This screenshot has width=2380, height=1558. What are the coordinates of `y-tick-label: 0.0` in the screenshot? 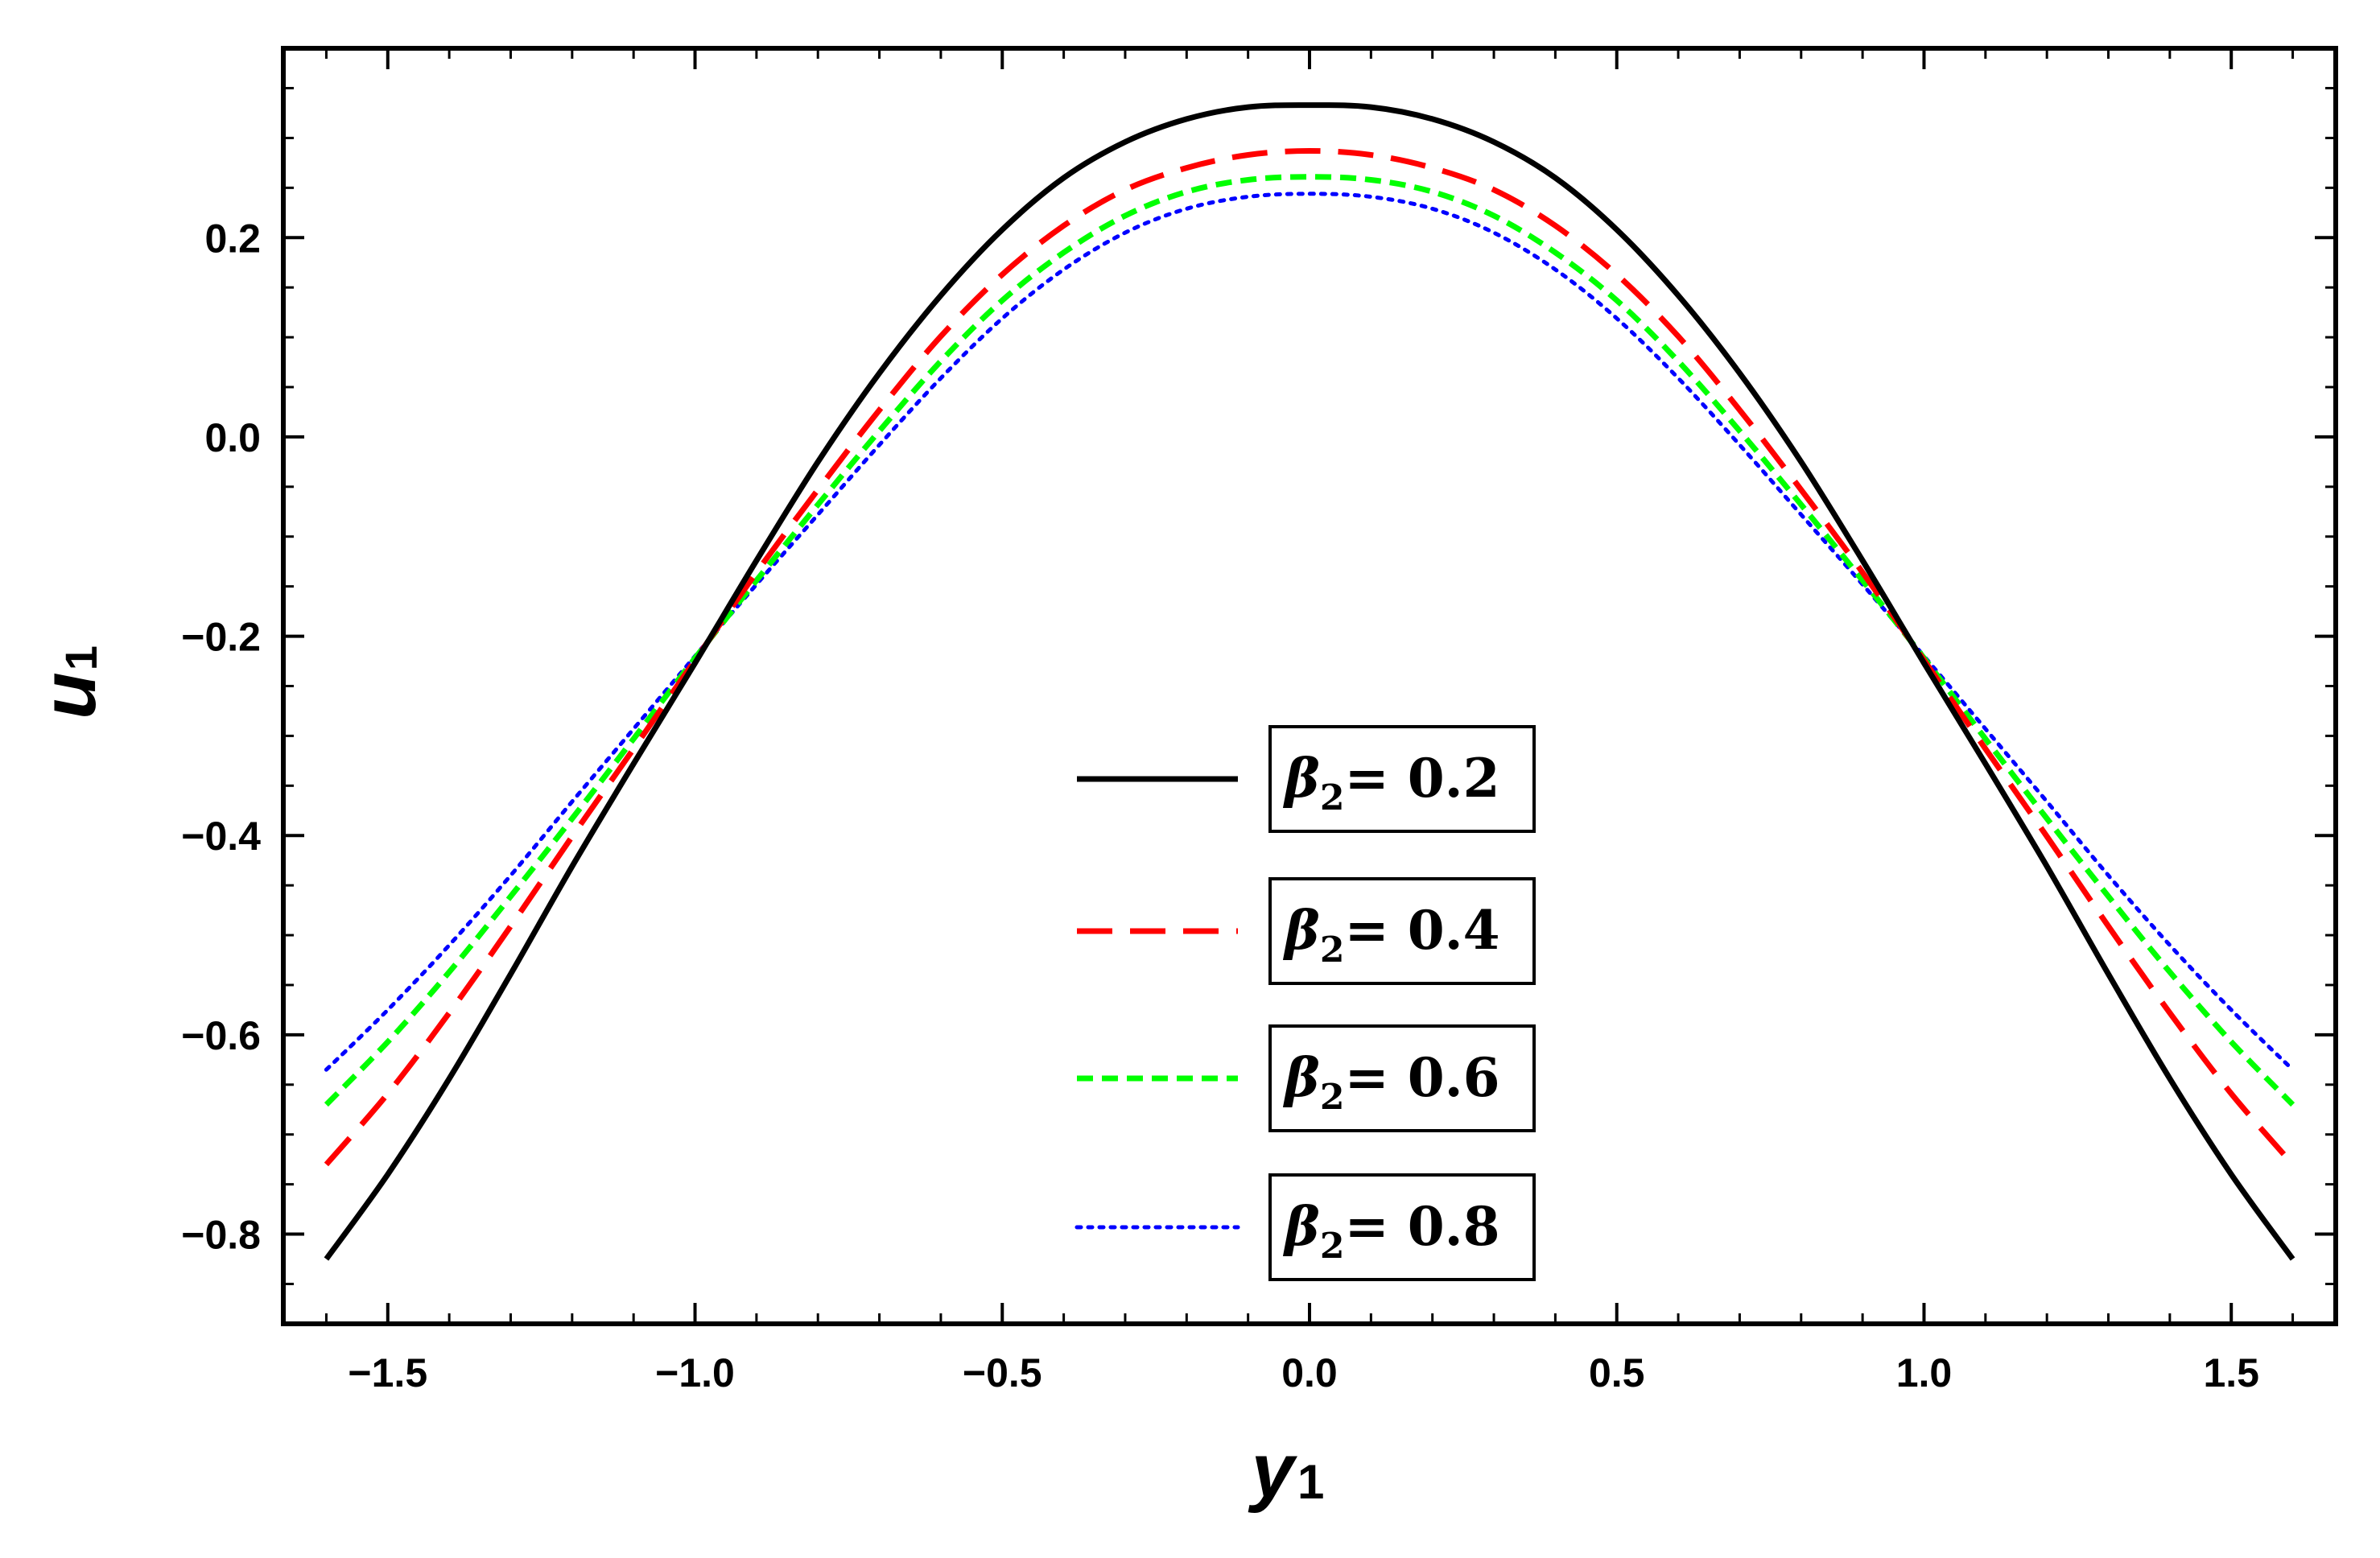 It's located at (233, 437).